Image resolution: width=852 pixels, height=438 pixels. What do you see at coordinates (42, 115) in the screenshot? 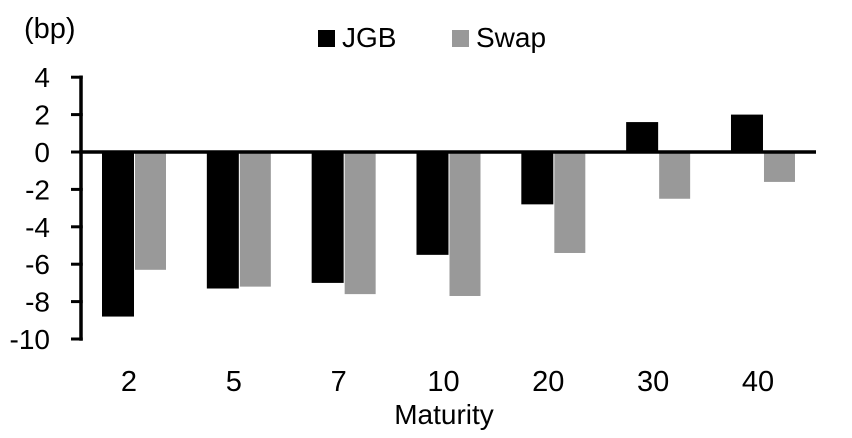
I see `y-tick-label-2: 2` at bounding box center [42, 115].